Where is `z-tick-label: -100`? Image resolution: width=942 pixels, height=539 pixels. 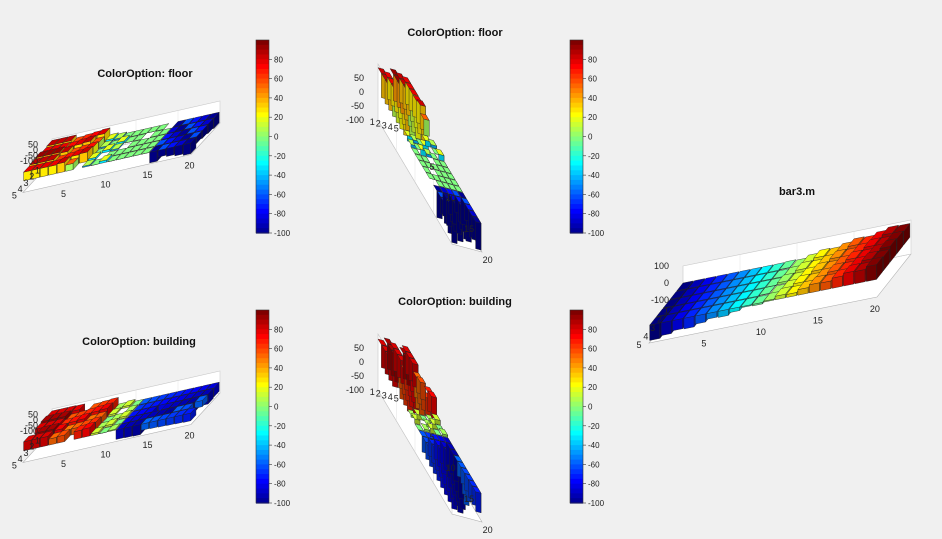 z-tick-label: -100 is located at coordinates (29, 161).